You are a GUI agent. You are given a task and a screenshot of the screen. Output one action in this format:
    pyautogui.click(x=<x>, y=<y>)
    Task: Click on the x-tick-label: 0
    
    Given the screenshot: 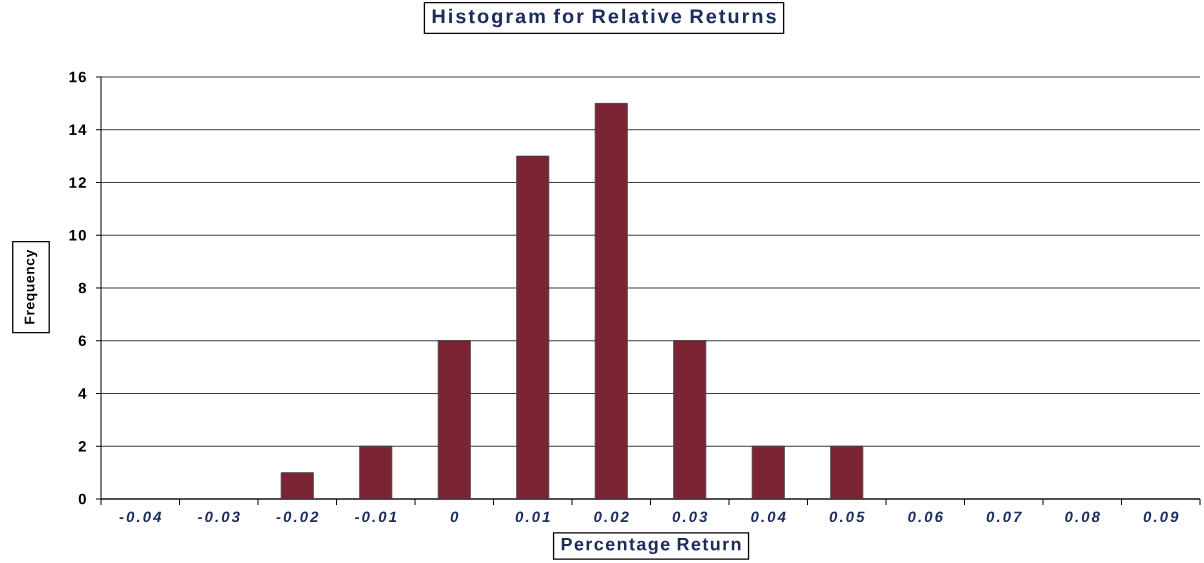 What is the action you would take?
    pyautogui.click(x=454, y=517)
    